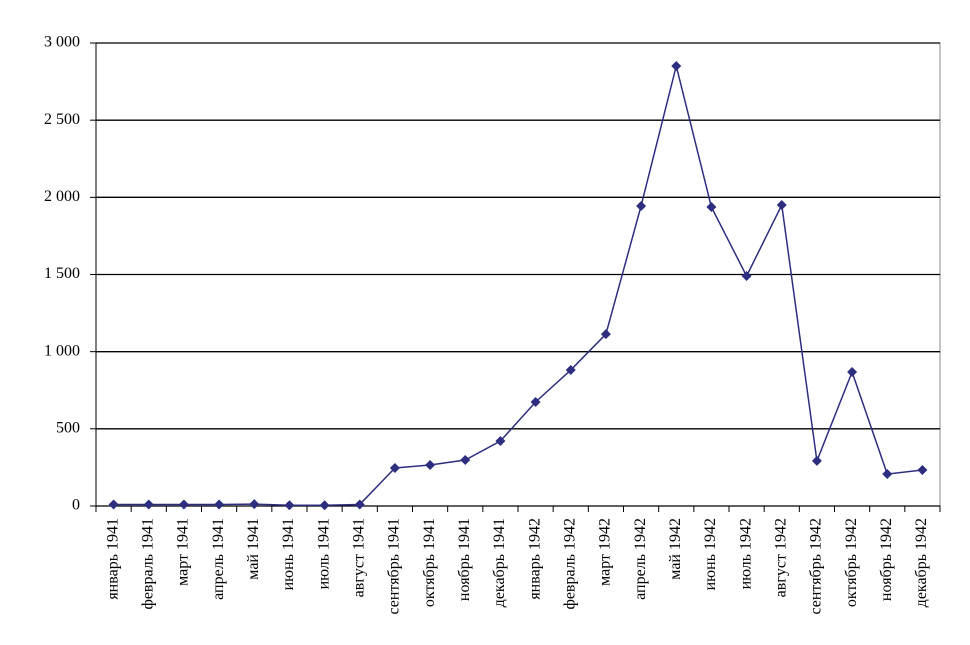  What do you see at coordinates (288, 554) in the screenshot?
I see `x-tick-label: июнь 1941` at bounding box center [288, 554].